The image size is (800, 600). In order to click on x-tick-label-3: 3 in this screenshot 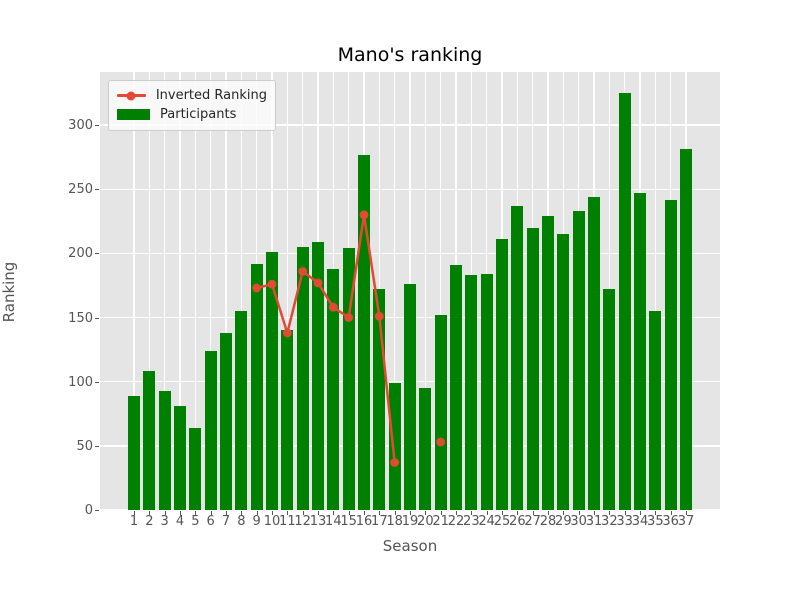, I will do `click(164, 521)`.